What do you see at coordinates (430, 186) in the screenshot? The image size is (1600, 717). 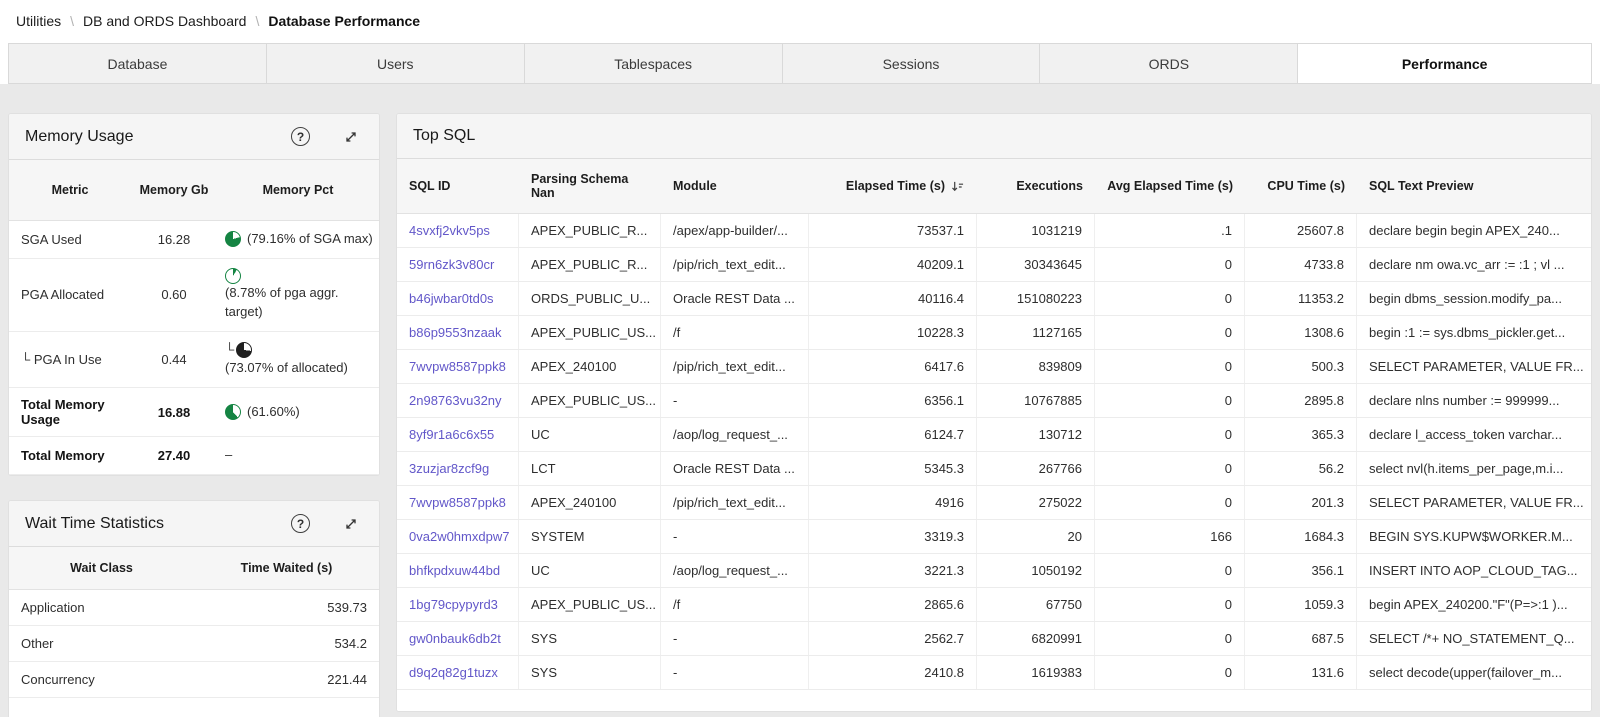 I see `column-header-sql-id: SQL ID` at bounding box center [430, 186].